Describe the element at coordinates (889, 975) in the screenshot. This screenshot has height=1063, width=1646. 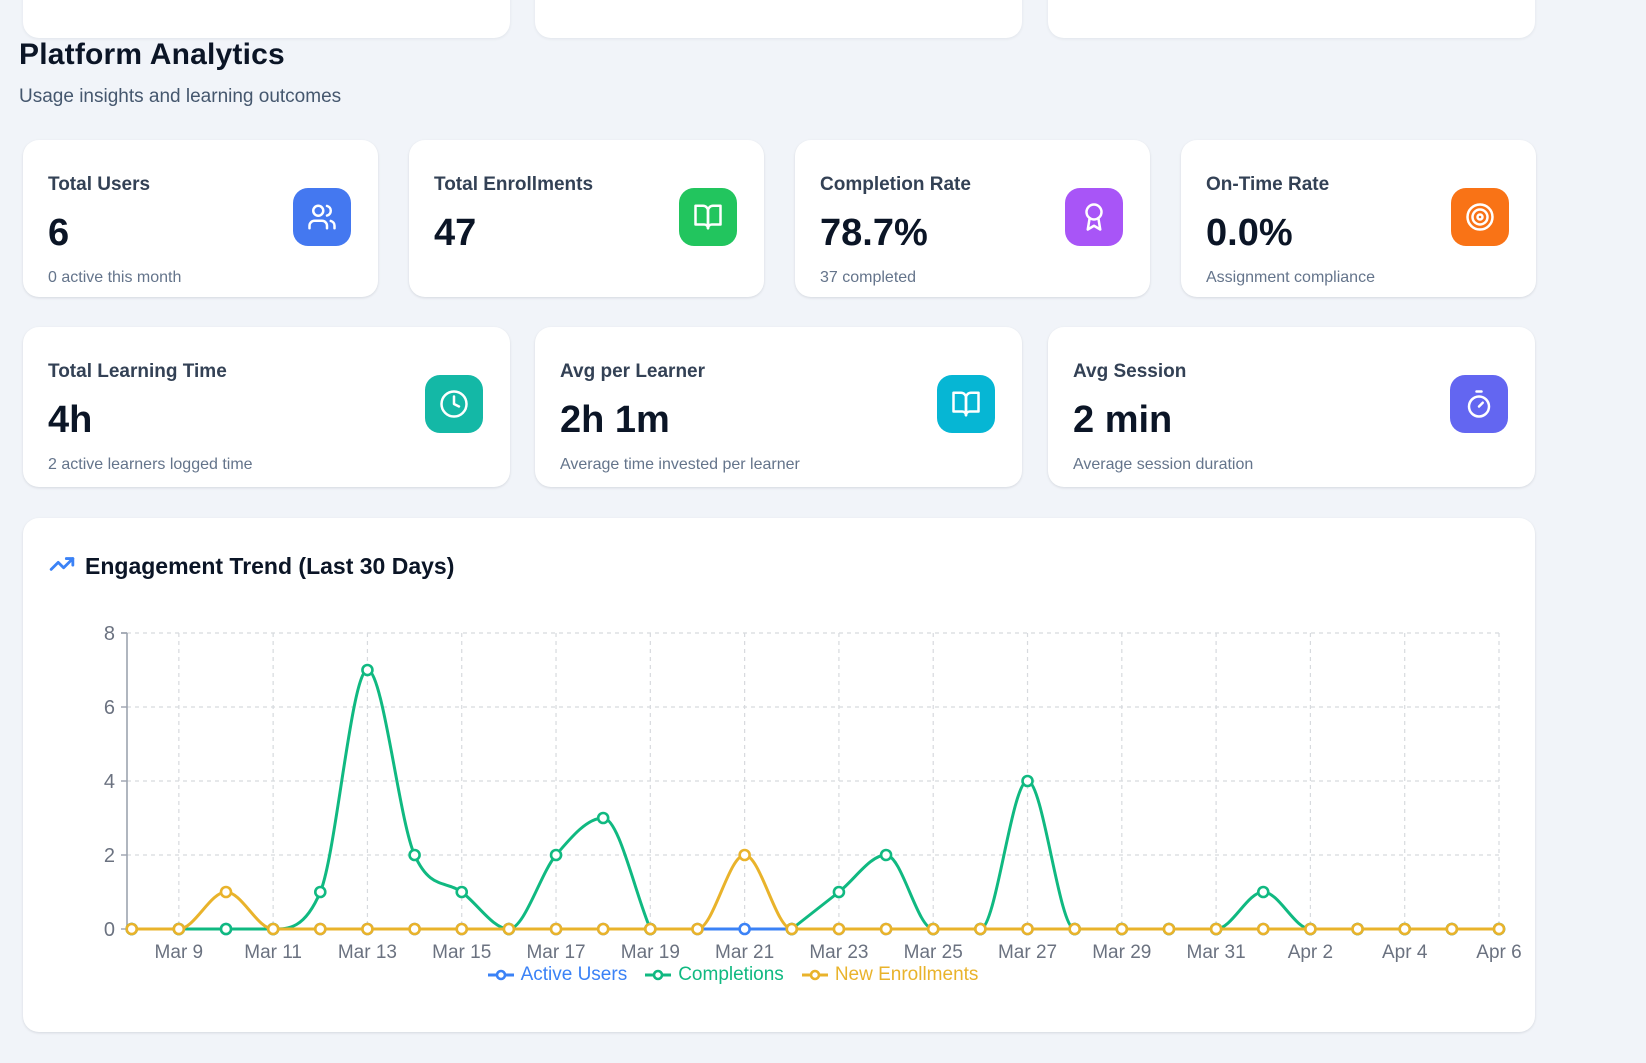
I see `legend-item-new-enrollments: New Enrollments` at that location.